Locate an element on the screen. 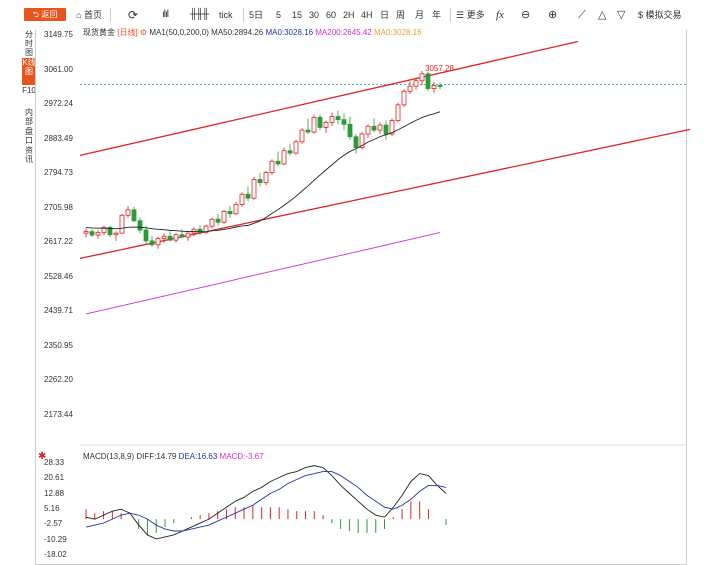  candlestick-icon: ╫╫╫ is located at coordinates (199, 14).